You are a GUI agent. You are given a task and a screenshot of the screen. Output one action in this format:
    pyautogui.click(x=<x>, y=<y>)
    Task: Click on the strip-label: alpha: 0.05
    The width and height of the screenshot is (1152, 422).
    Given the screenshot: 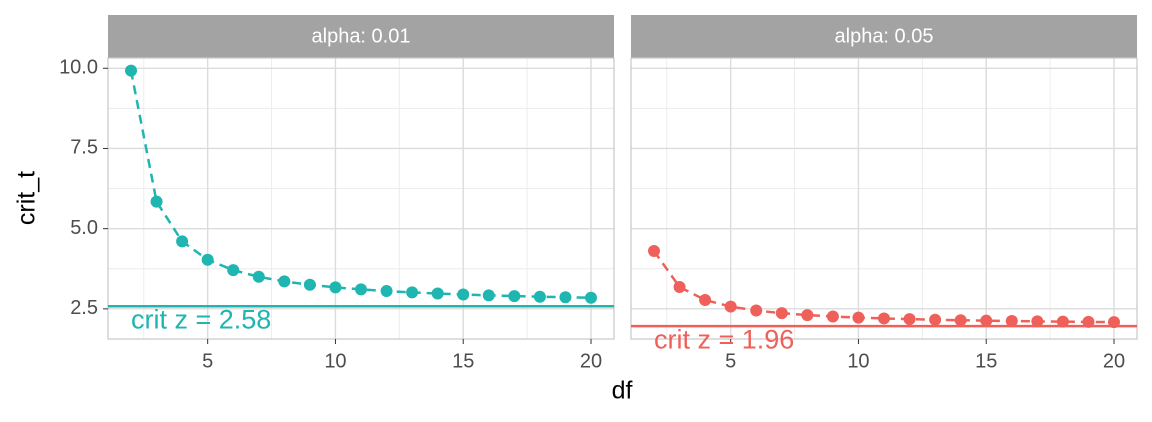 What is the action you would take?
    pyautogui.click(x=884, y=36)
    